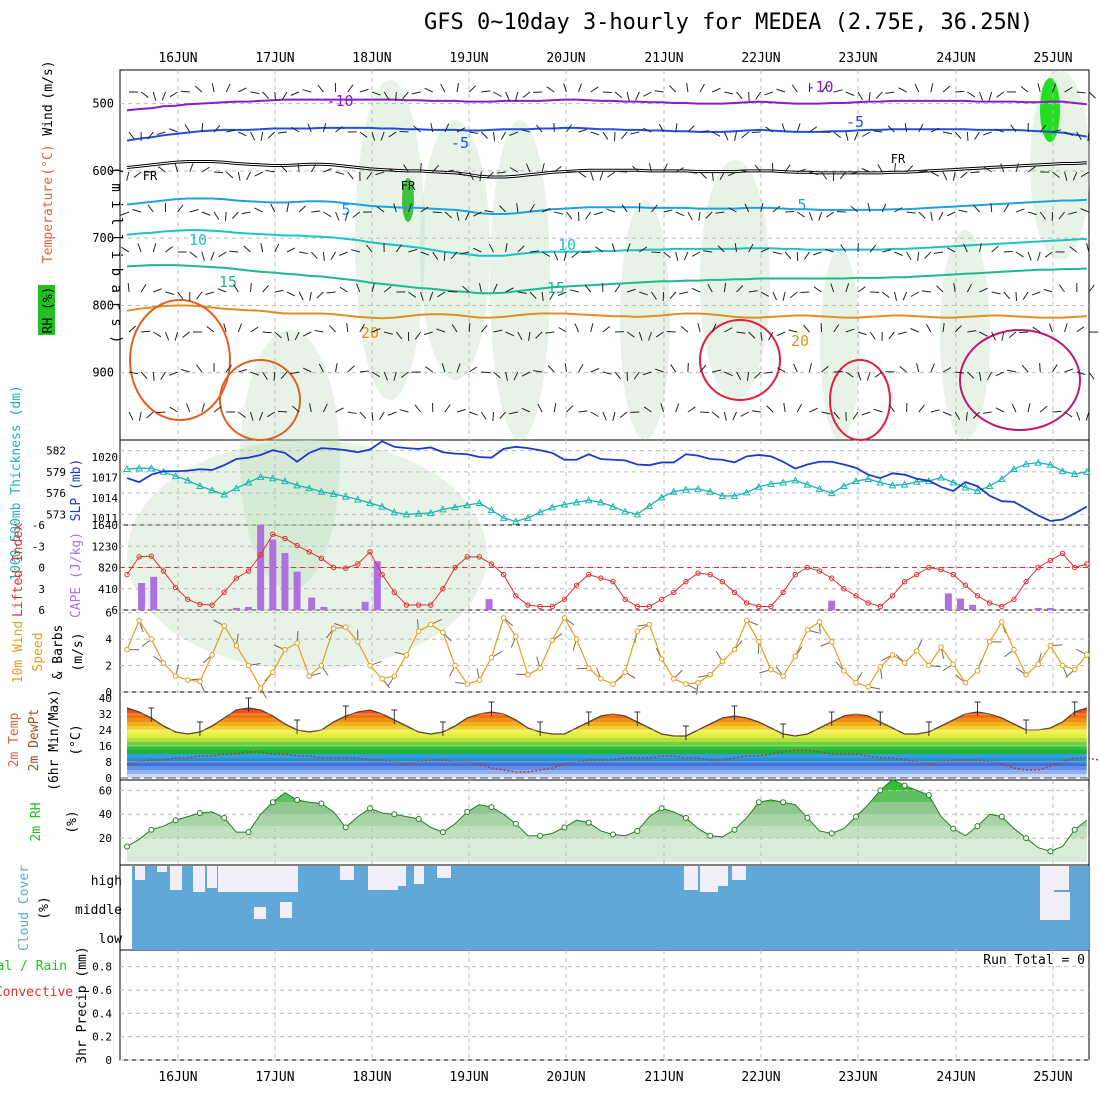  Describe the element at coordinates (108, 692) in the screenshot. I see `wind-tick-label: 0` at that location.